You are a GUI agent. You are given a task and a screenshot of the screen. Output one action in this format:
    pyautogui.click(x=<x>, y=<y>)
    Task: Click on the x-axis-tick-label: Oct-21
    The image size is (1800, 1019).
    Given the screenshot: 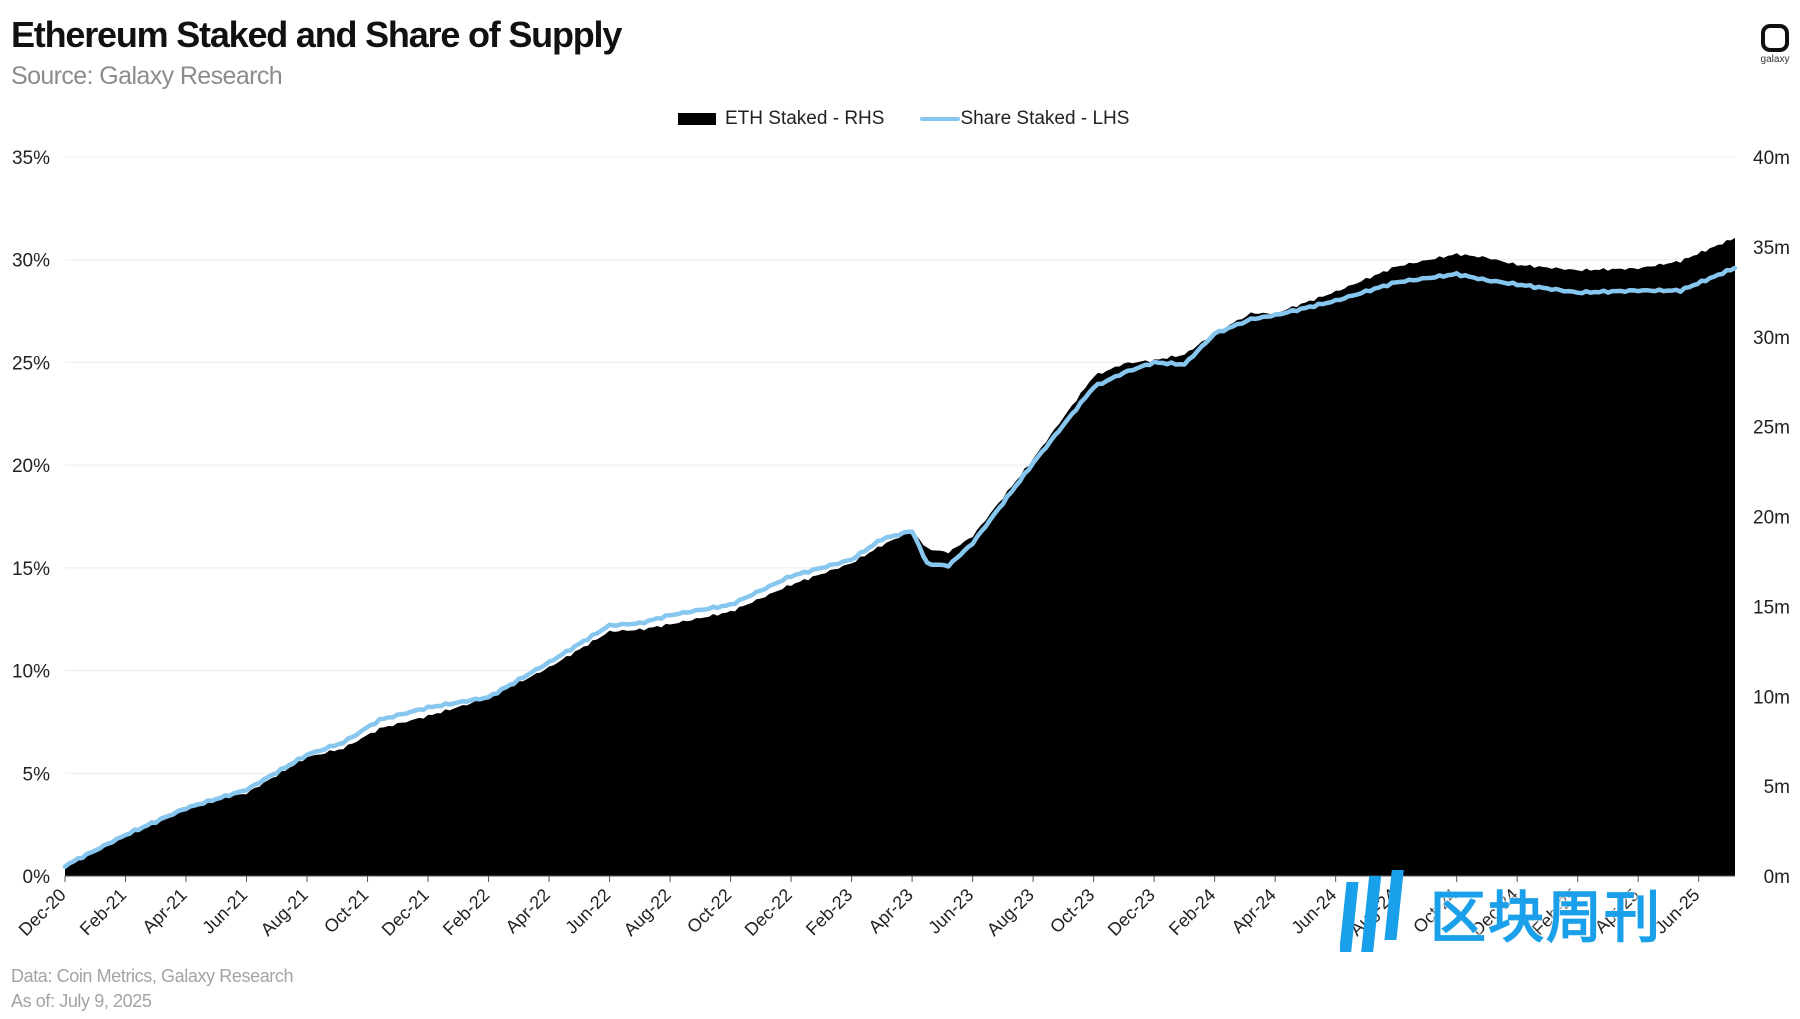 What is the action you would take?
    pyautogui.click(x=346, y=911)
    